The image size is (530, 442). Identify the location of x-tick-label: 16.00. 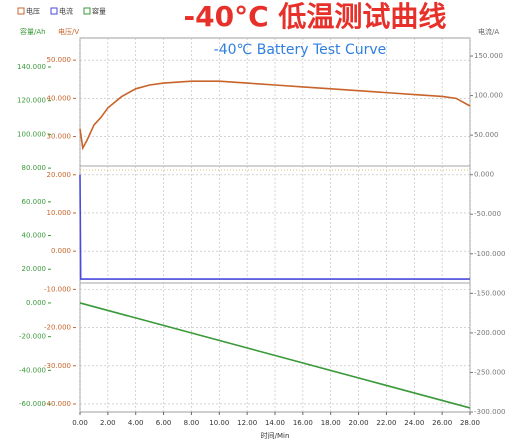
(303, 423).